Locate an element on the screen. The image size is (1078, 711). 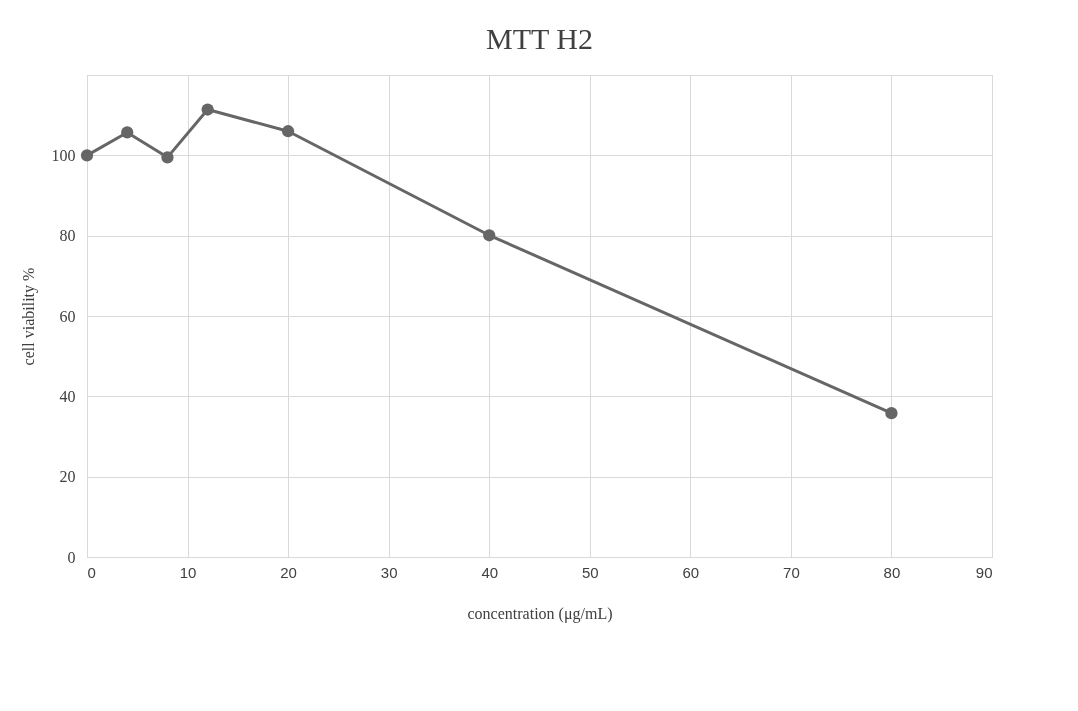
x-tick-label: 80 is located at coordinates (892, 572).